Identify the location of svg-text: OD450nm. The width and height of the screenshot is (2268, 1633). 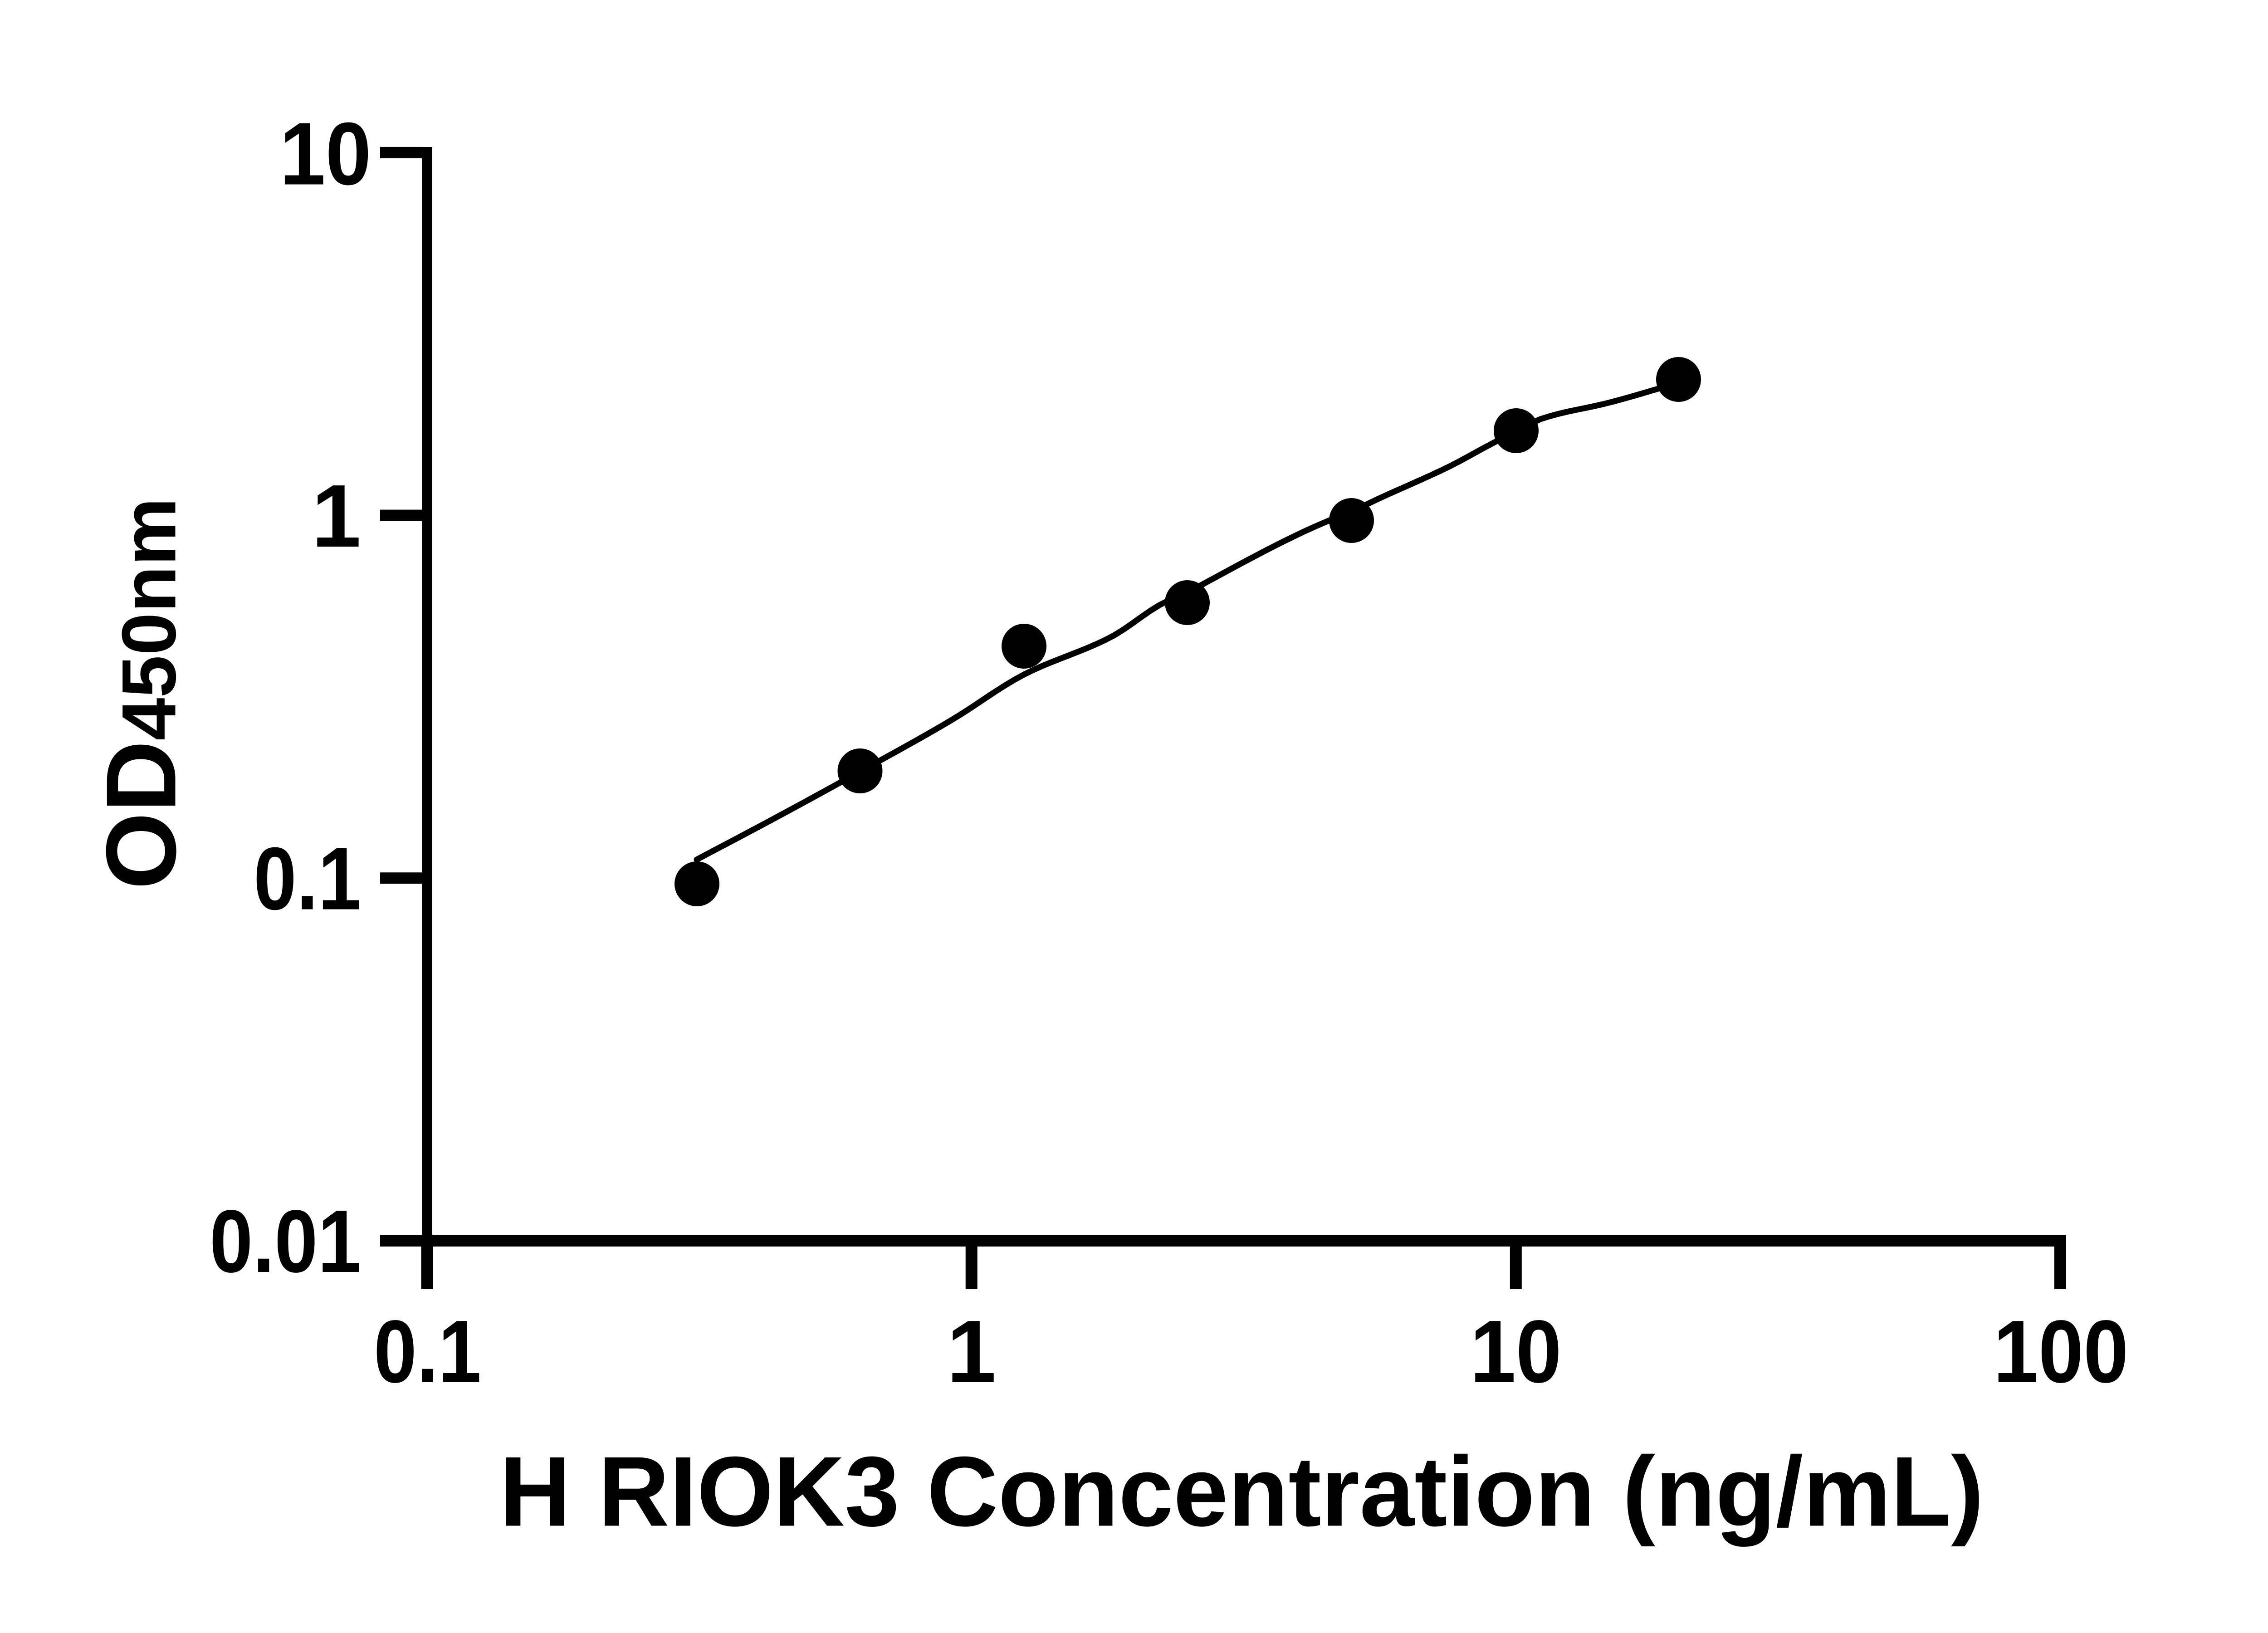
(141, 694).